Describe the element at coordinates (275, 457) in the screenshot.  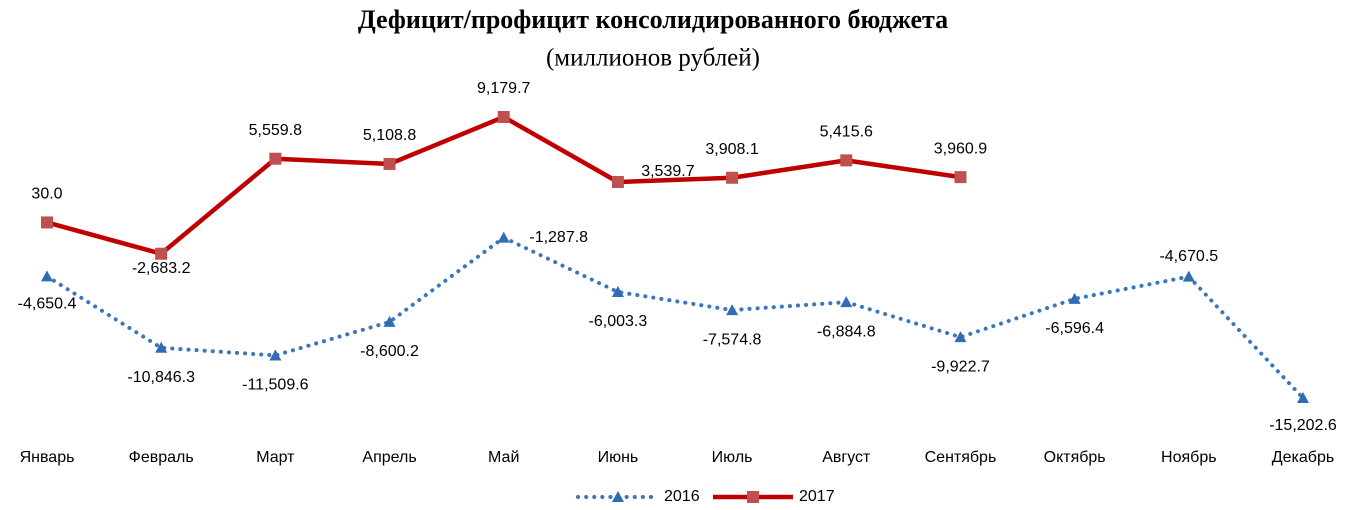
I see `x-tick-label: Март` at that location.